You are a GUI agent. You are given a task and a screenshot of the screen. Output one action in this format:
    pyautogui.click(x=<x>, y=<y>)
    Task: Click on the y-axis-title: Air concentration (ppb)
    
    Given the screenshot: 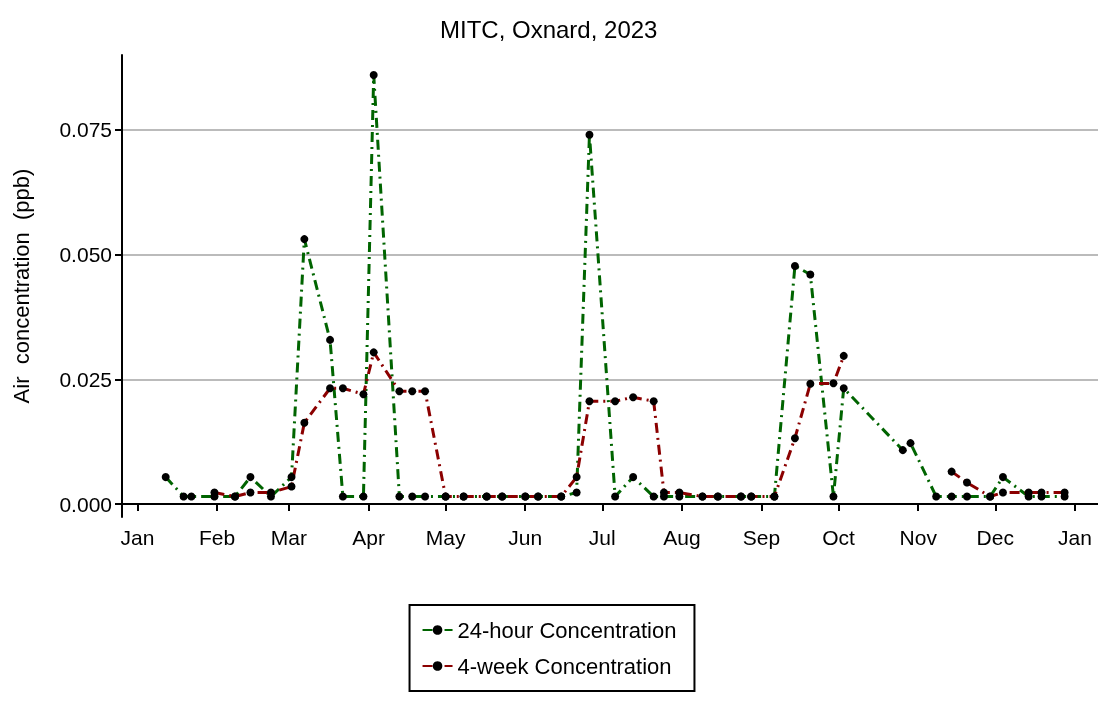 What is the action you would take?
    pyautogui.click(x=21, y=286)
    